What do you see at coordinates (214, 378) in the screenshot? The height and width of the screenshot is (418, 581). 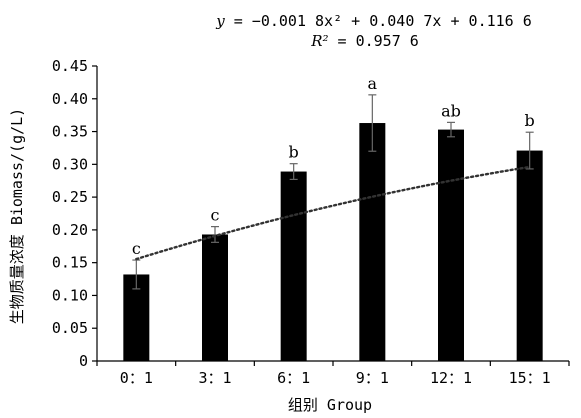 I see `x-tick-label: 3：1` at bounding box center [214, 378].